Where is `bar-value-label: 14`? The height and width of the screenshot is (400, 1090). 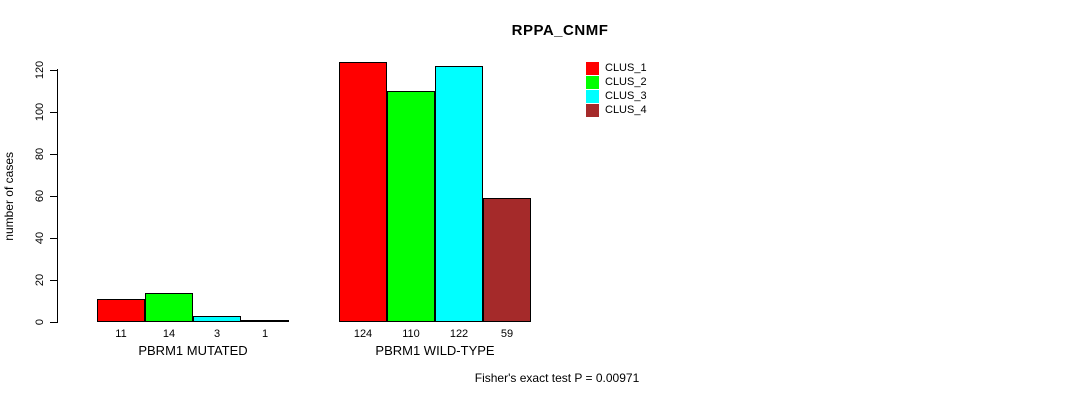
bar-value-label: 14 is located at coordinates (169, 334).